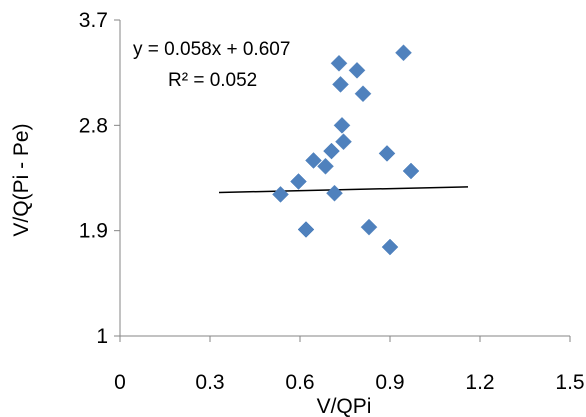 This screenshot has height=417, width=586. What do you see at coordinates (99, 178) in the screenshot?
I see `y-axis-ticks: 1 1.9 2.8 3.7` at bounding box center [99, 178].